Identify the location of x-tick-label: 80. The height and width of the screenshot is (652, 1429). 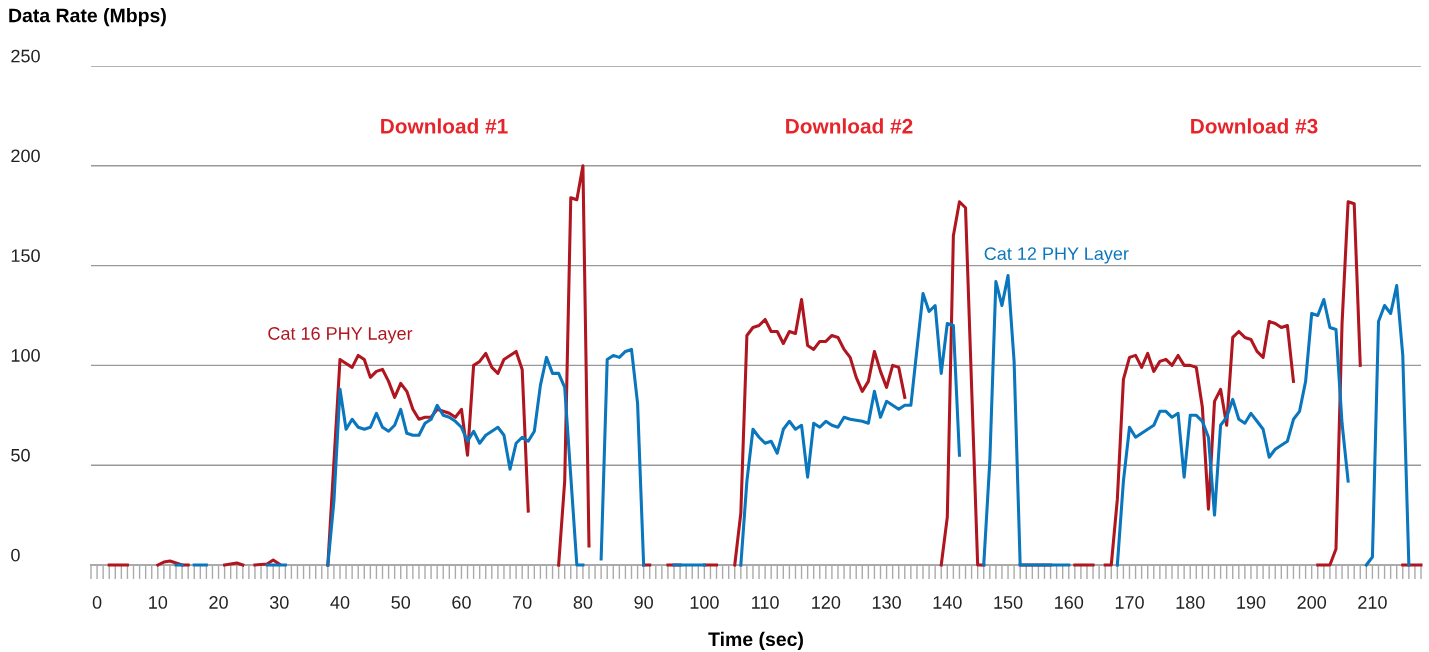
(583, 602).